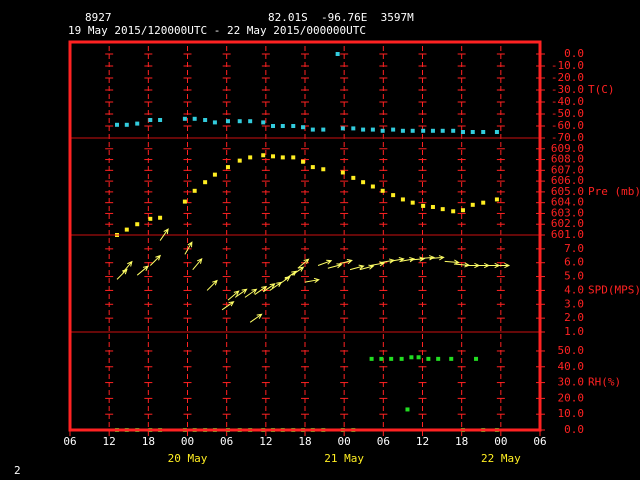 This screenshot has height=480, width=640. I want to click on y-tick-label: -50.0, so click(567, 113).